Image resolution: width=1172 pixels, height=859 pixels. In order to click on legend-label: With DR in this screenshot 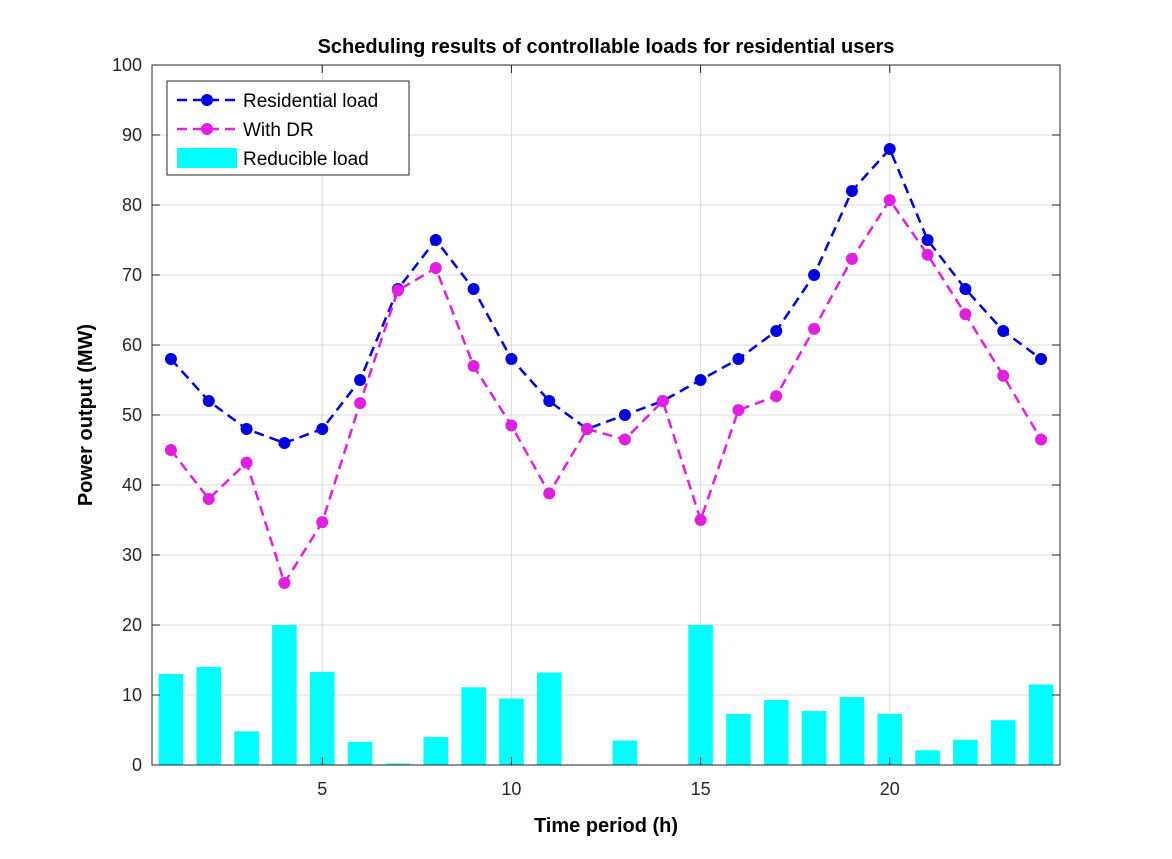, I will do `click(278, 130)`.